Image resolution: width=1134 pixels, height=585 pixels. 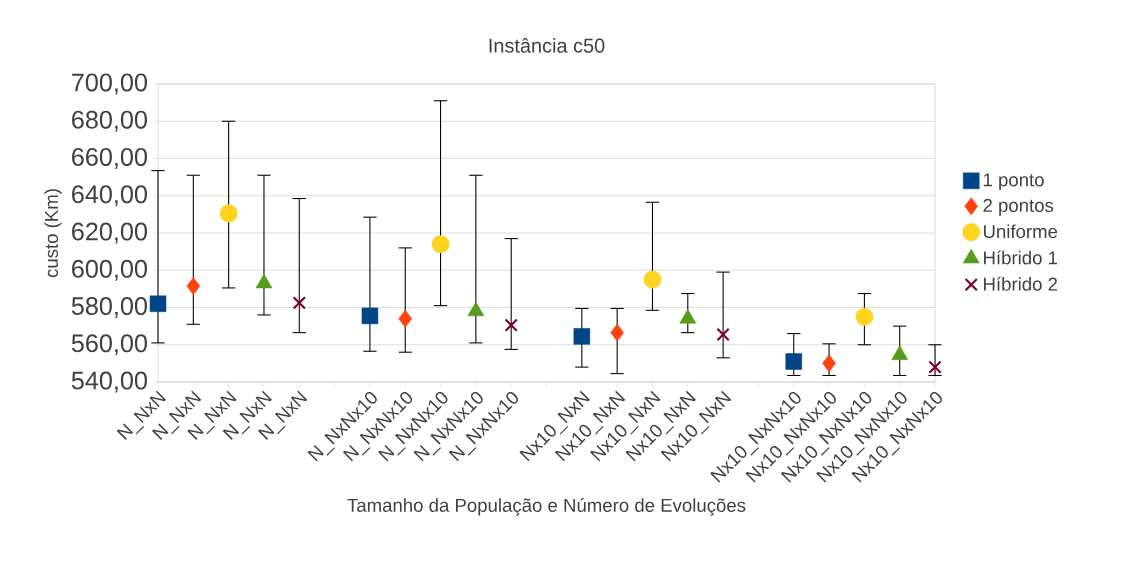 What do you see at coordinates (1021, 283) in the screenshot?
I see `legend-label: Híbrido 2` at bounding box center [1021, 283].